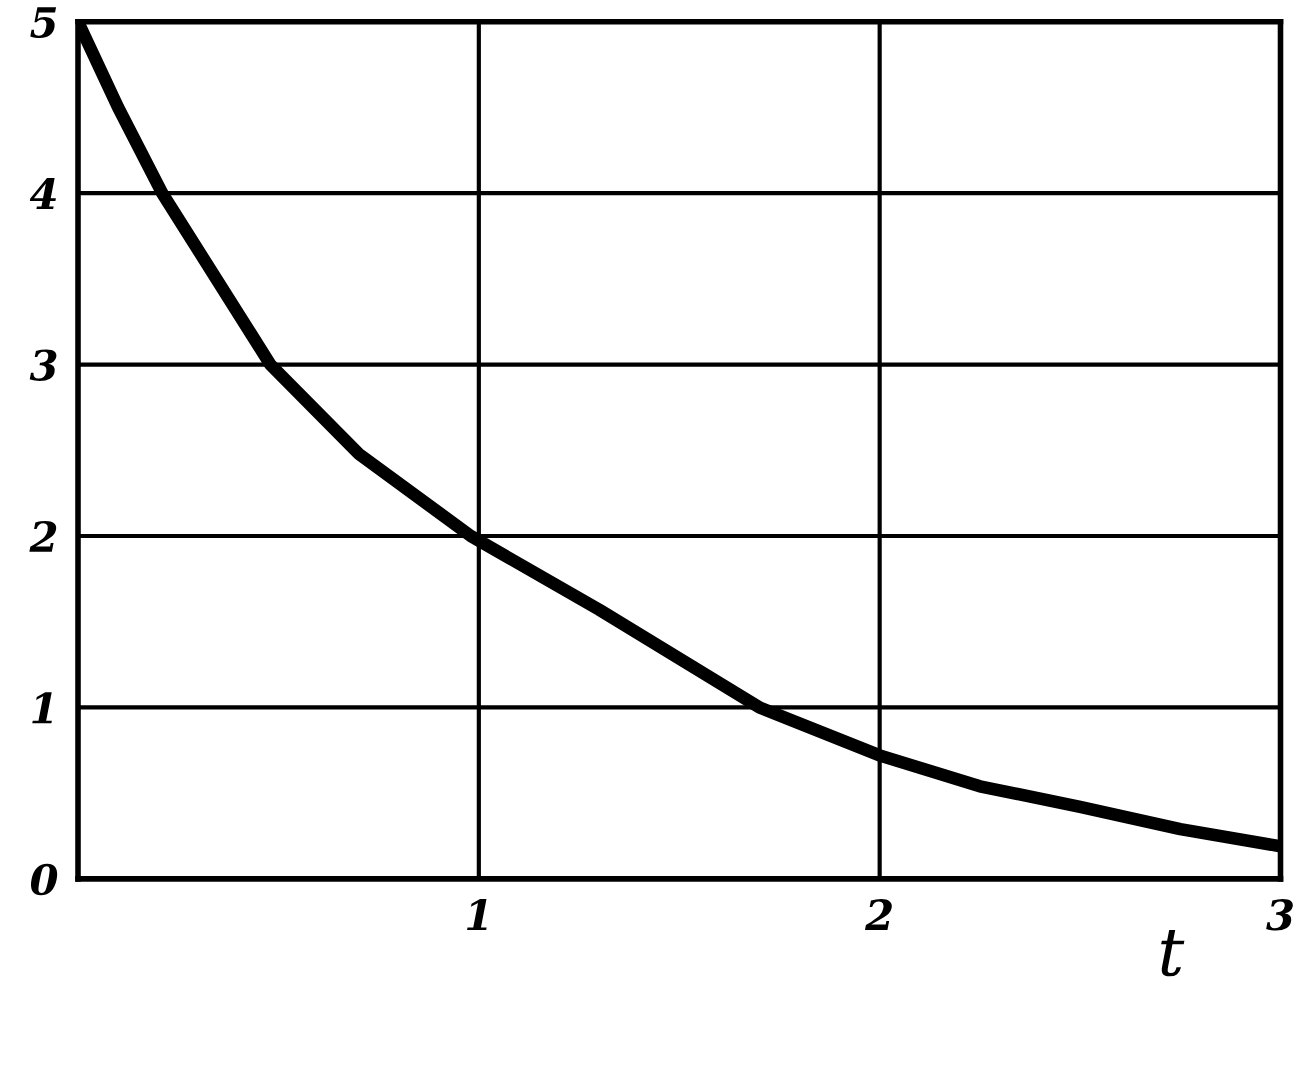  What do you see at coordinates (43, 536) in the screenshot?
I see `y-tick-label: 2` at bounding box center [43, 536].